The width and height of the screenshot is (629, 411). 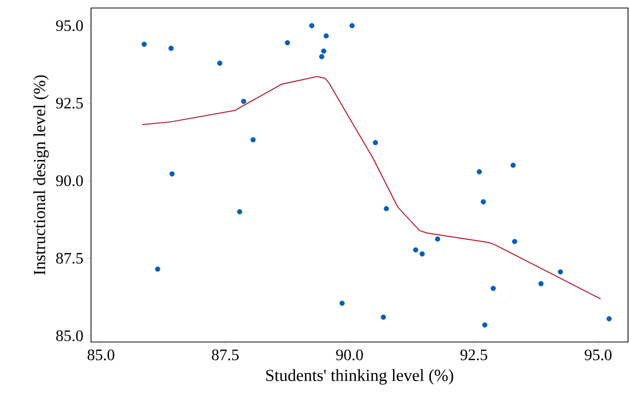 I want to click on x-axis-title: Students' thinking level (%), so click(x=360, y=377).